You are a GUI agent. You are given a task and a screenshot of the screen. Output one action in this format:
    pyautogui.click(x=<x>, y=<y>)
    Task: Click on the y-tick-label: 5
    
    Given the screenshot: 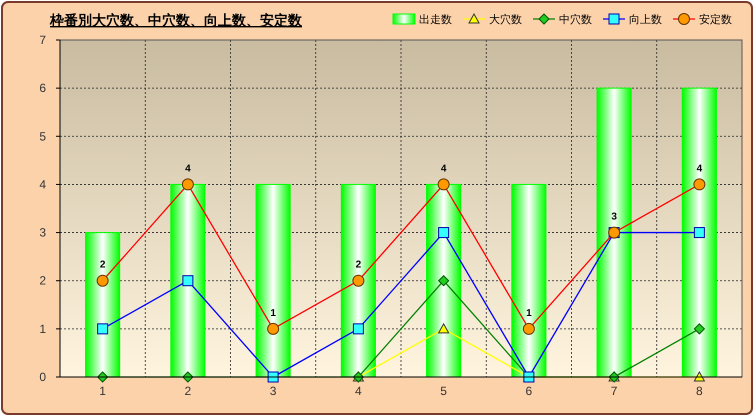 What is the action you would take?
    pyautogui.click(x=42, y=136)
    